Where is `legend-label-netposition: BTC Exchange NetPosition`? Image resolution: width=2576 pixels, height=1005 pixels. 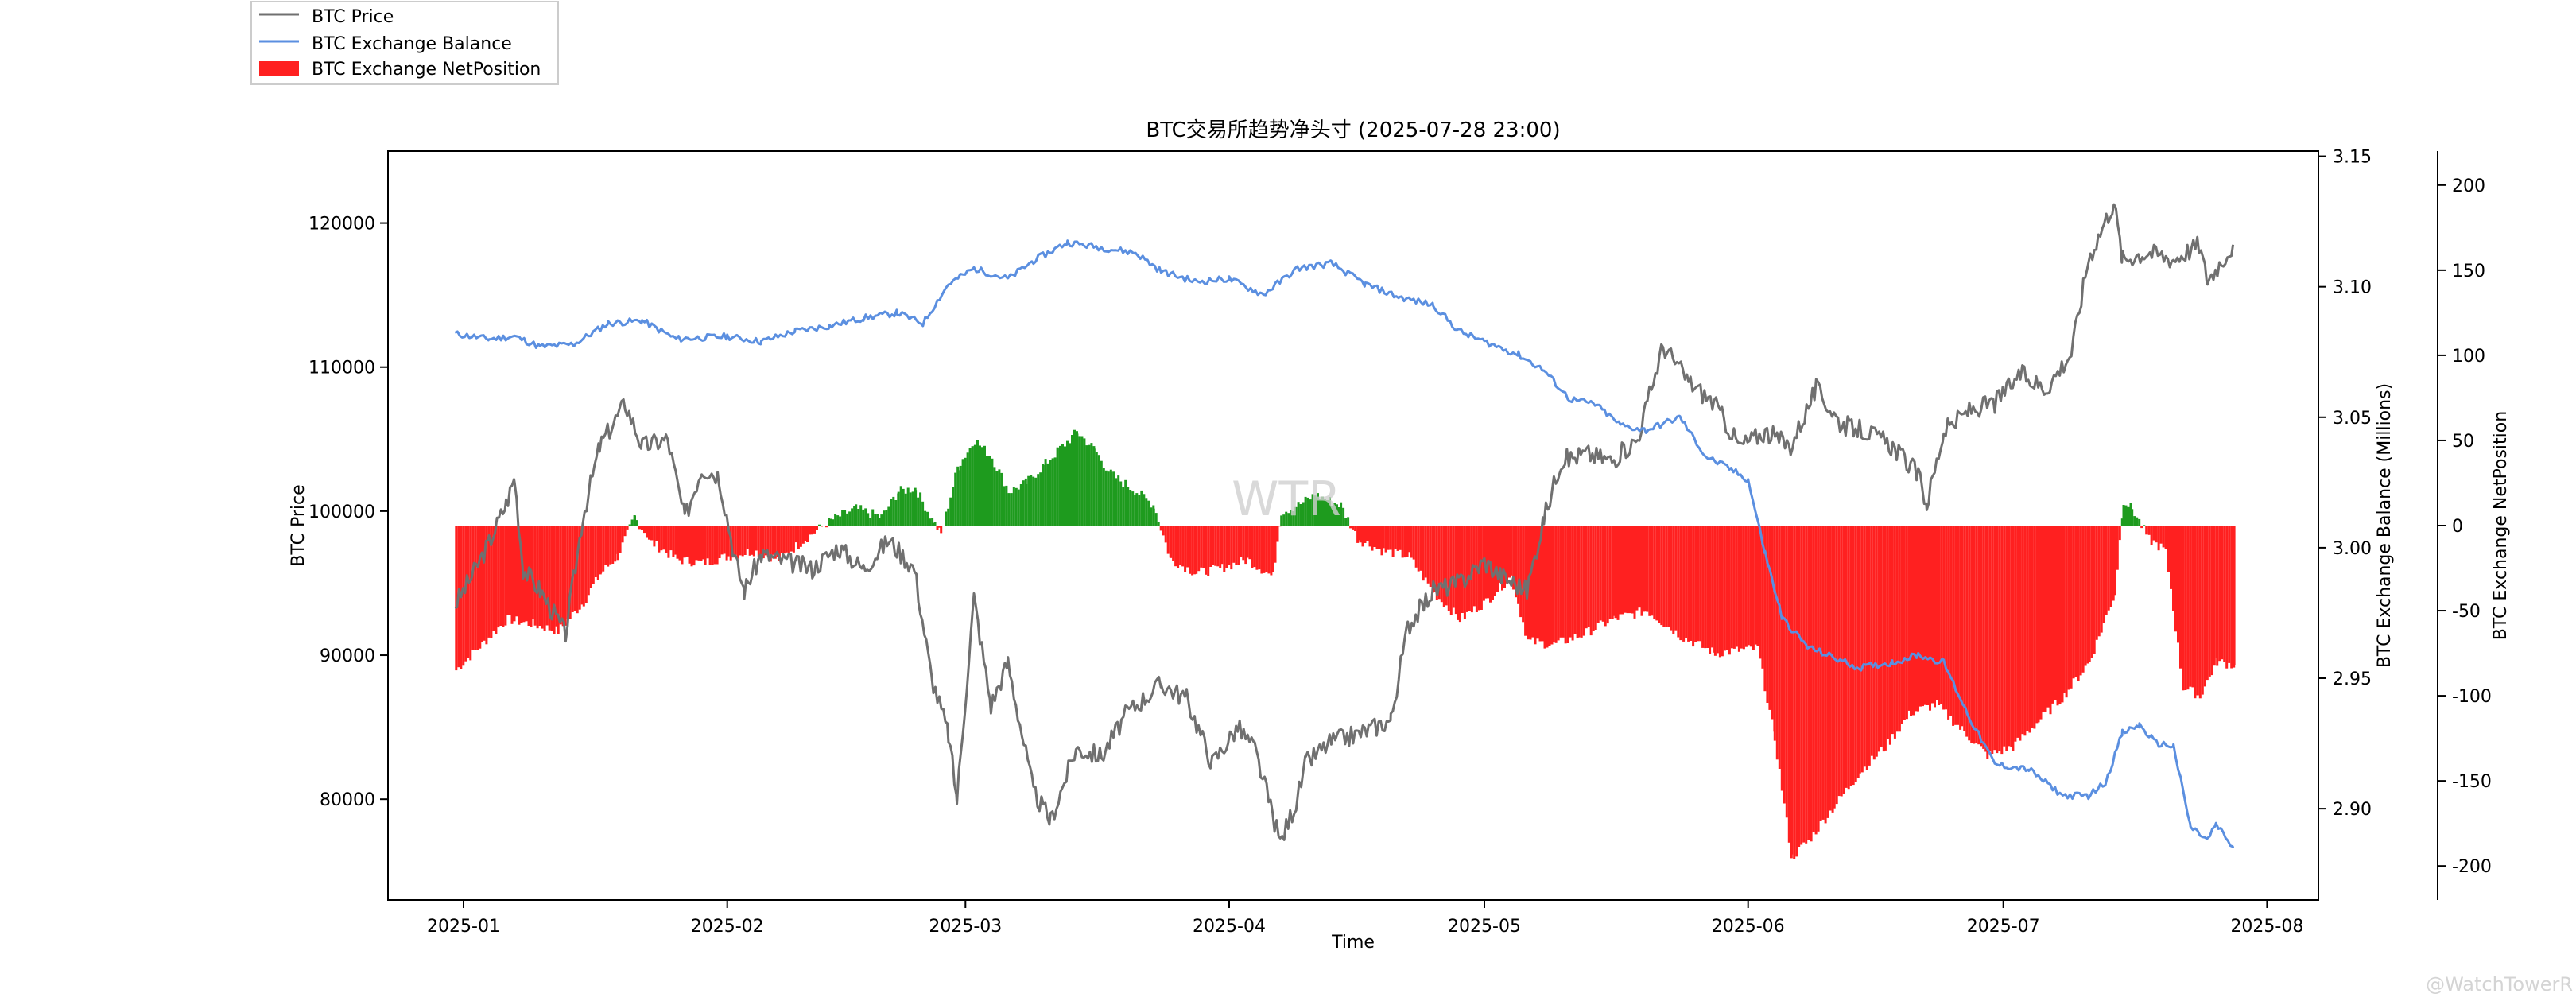 legend-label-netposition: BTC Exchange NetPosition is located at coordinates (426, 70).